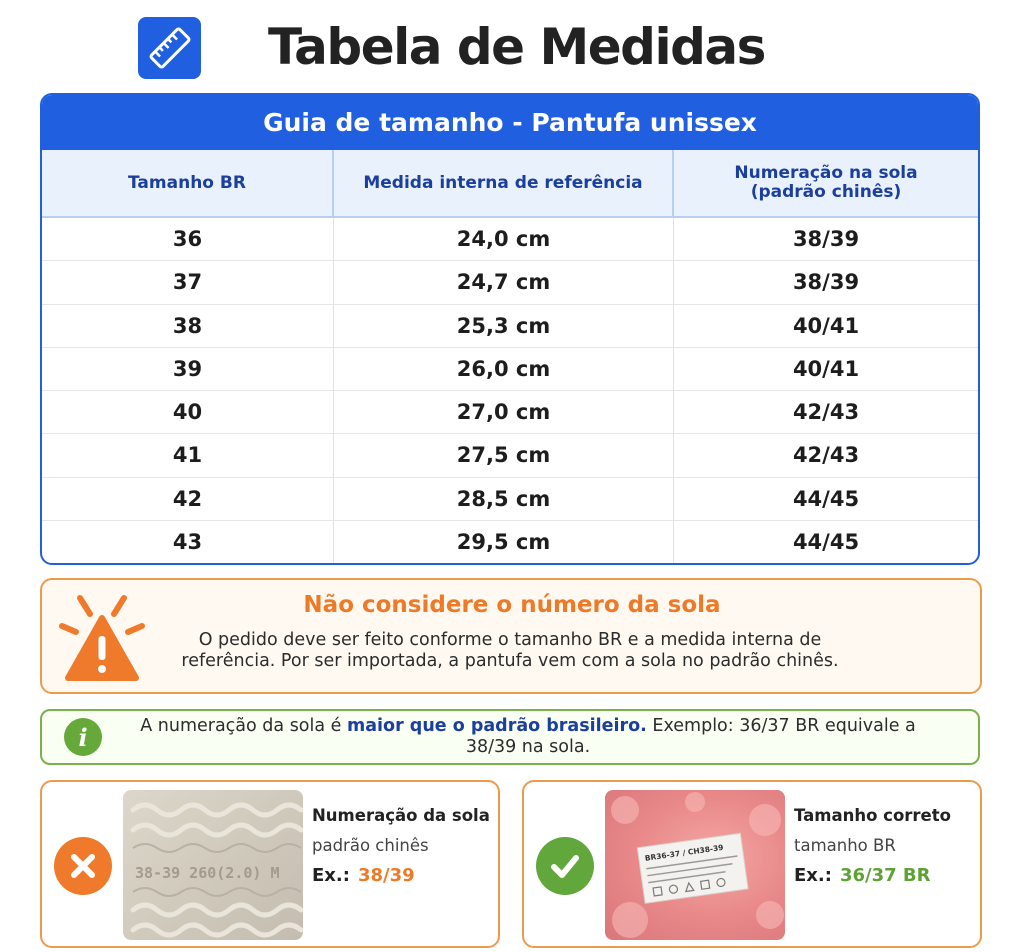 The image size is (1024, 952). What do you see at coordinates (845, 845) in the screenshot?
I see `right-card-subtitle: tamanho BR` at bounding box center [845, 845].